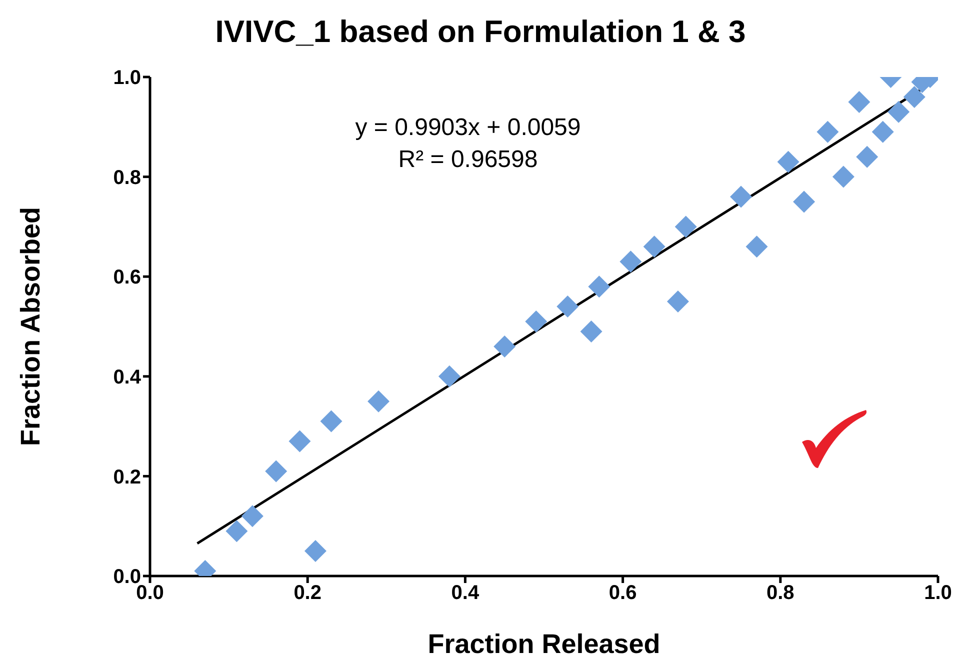 Image resolution: width=961 pixels, height=671 pixels. I want to click on annotation: R² = 0.96598, so click(468, 160).